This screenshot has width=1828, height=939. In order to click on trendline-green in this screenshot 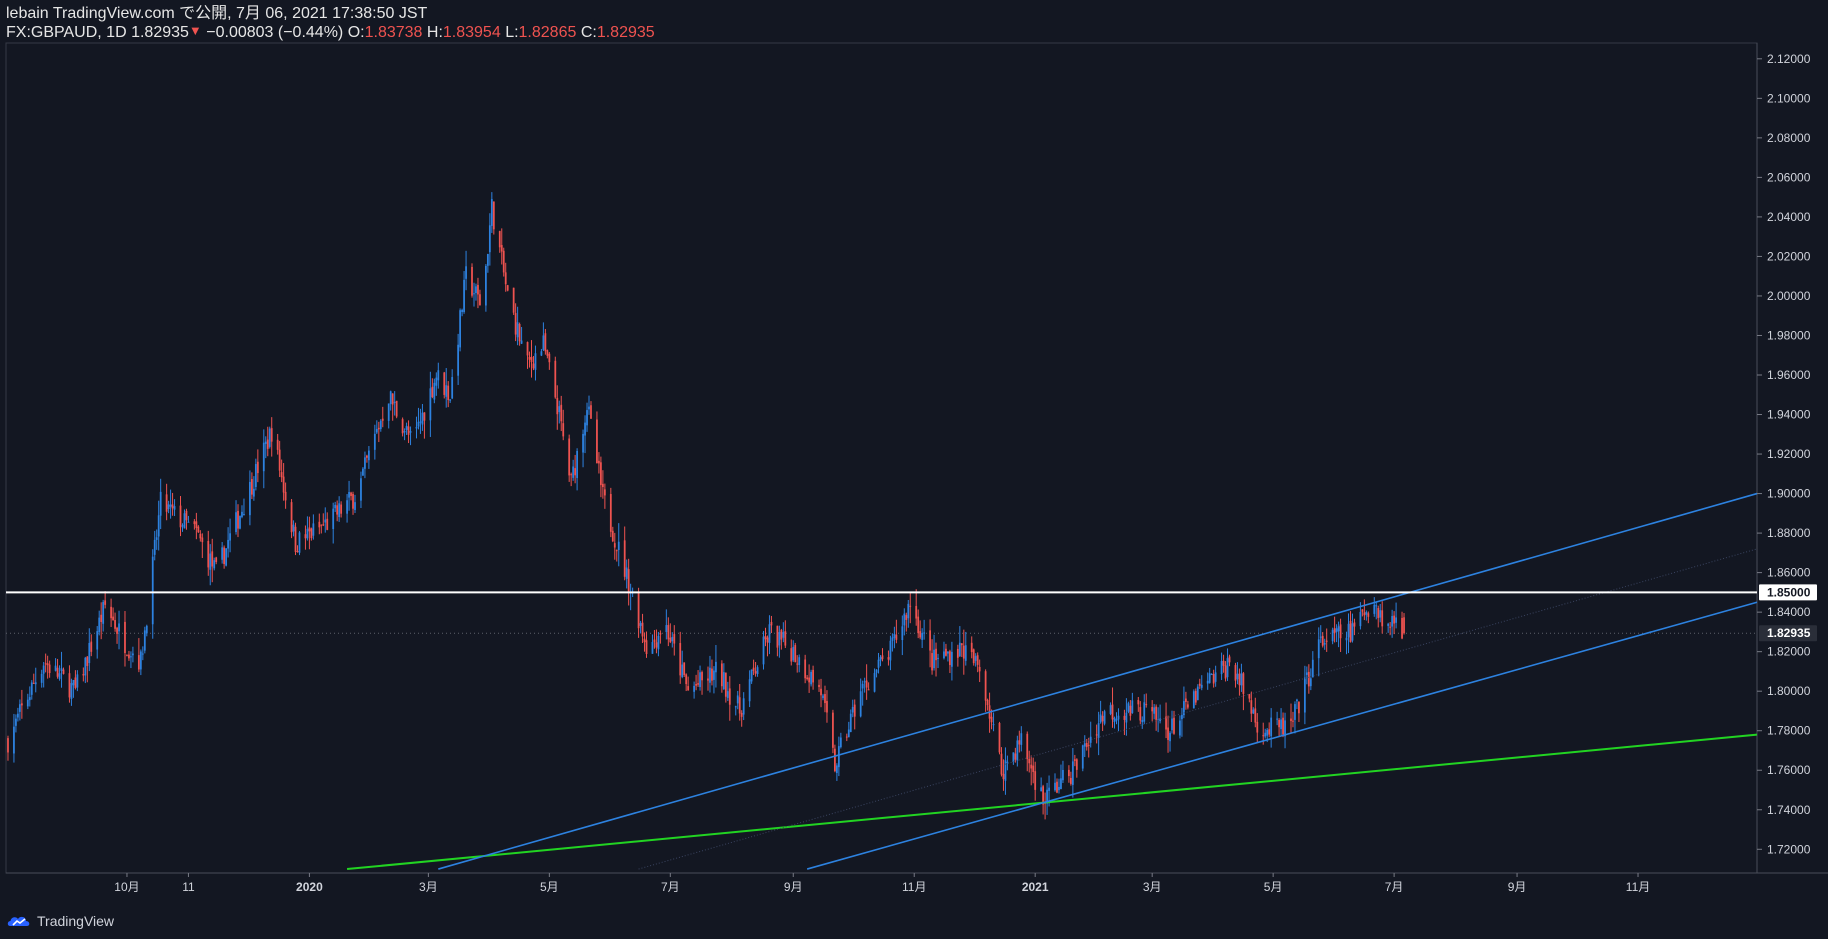, I will do `click(1052, 802)`.